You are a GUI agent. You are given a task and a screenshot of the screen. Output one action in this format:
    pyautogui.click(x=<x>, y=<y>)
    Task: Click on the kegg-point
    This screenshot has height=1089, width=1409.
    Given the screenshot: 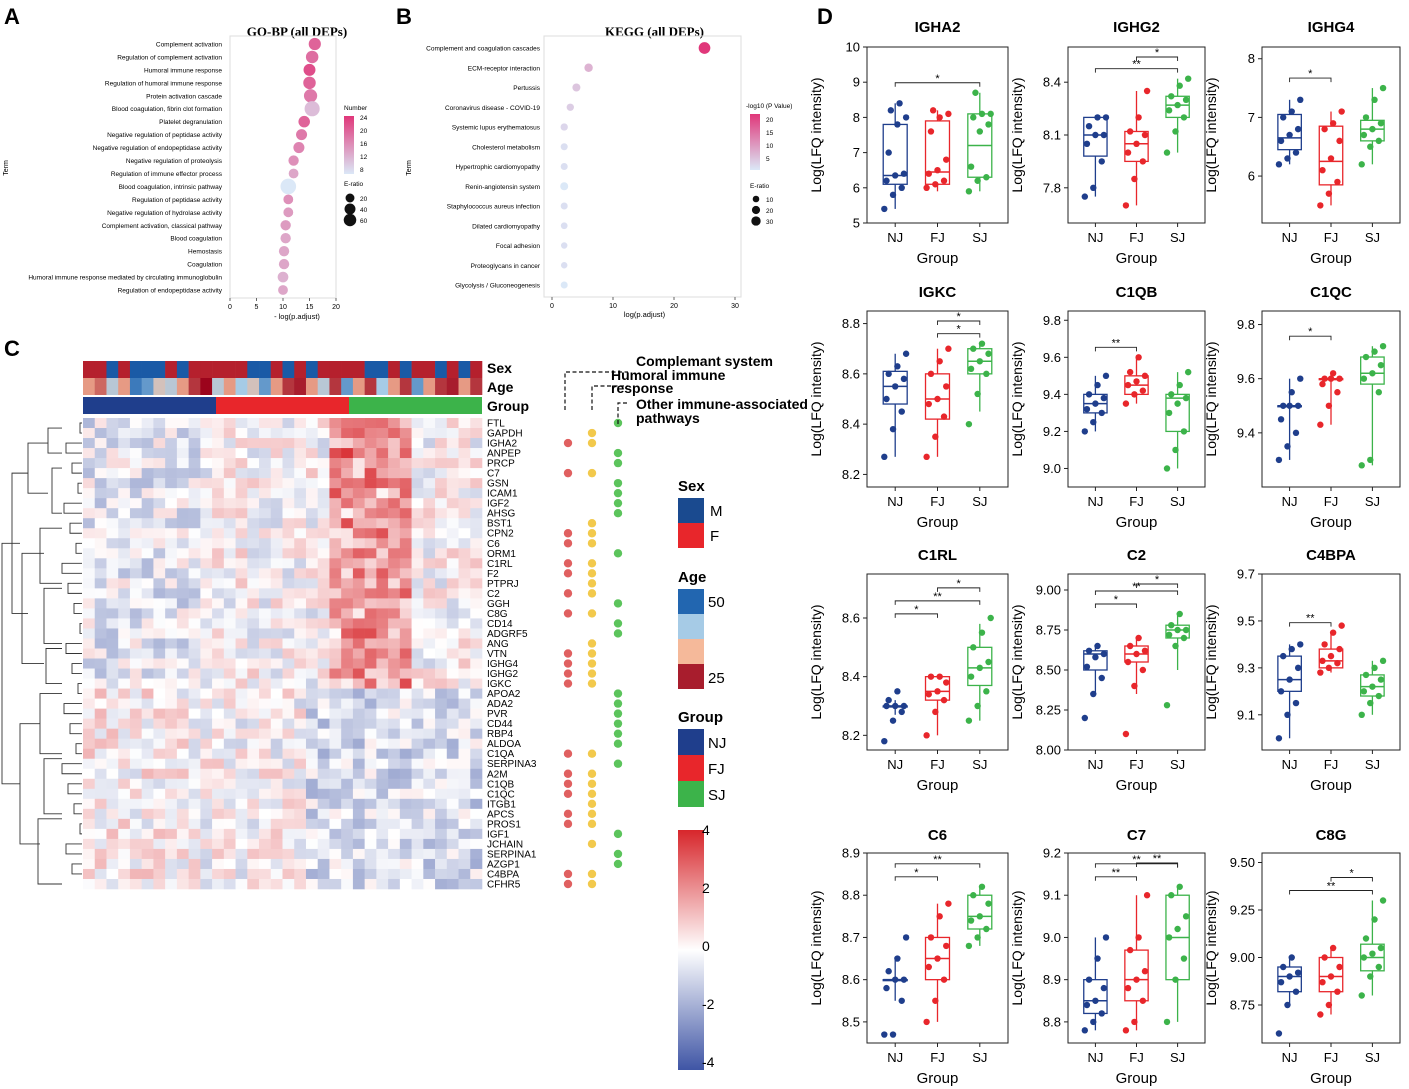 What is the action you would take?
    pyautogui.click(x=564, y=265)
    